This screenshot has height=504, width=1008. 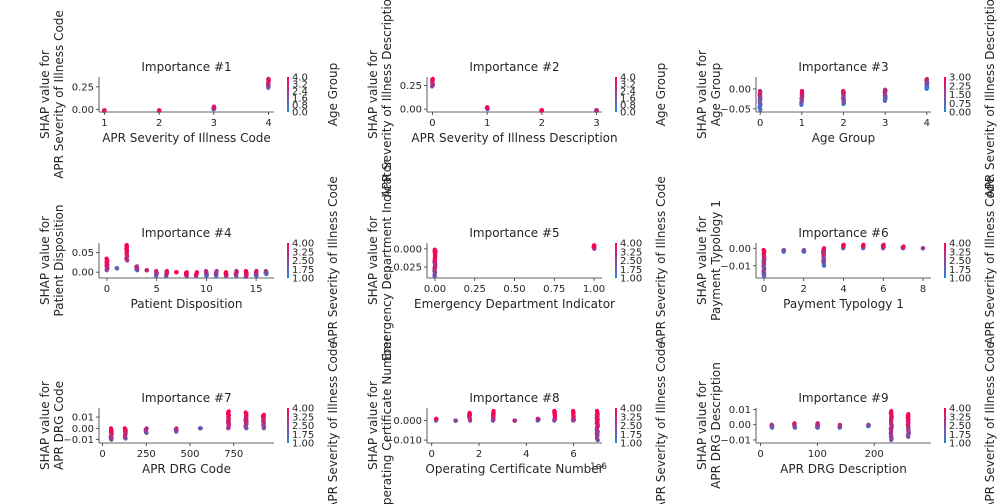 What do you see at coordinates (514, 138) in the screenshot?
I see `x-axis-label: APR Severity of Illness Description` at bounding box center [514, 138].